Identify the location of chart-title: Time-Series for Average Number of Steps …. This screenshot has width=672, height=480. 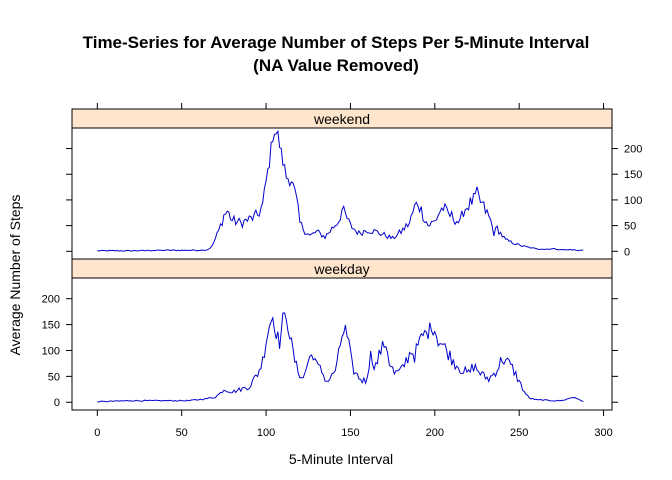
(336, 42).